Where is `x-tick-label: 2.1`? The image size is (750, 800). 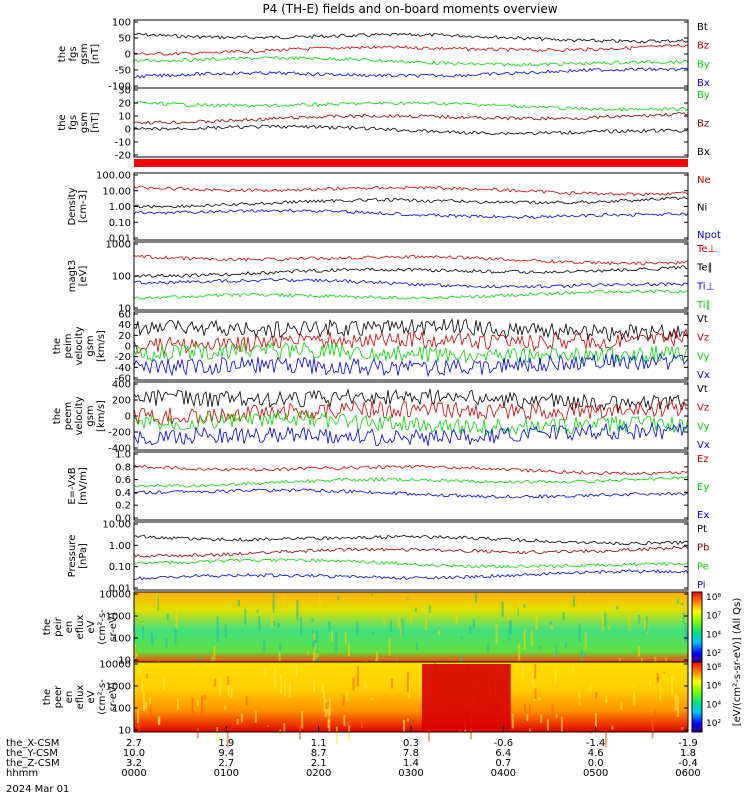 x-tick-label: 2.1 is located at coordinates (319, 763).